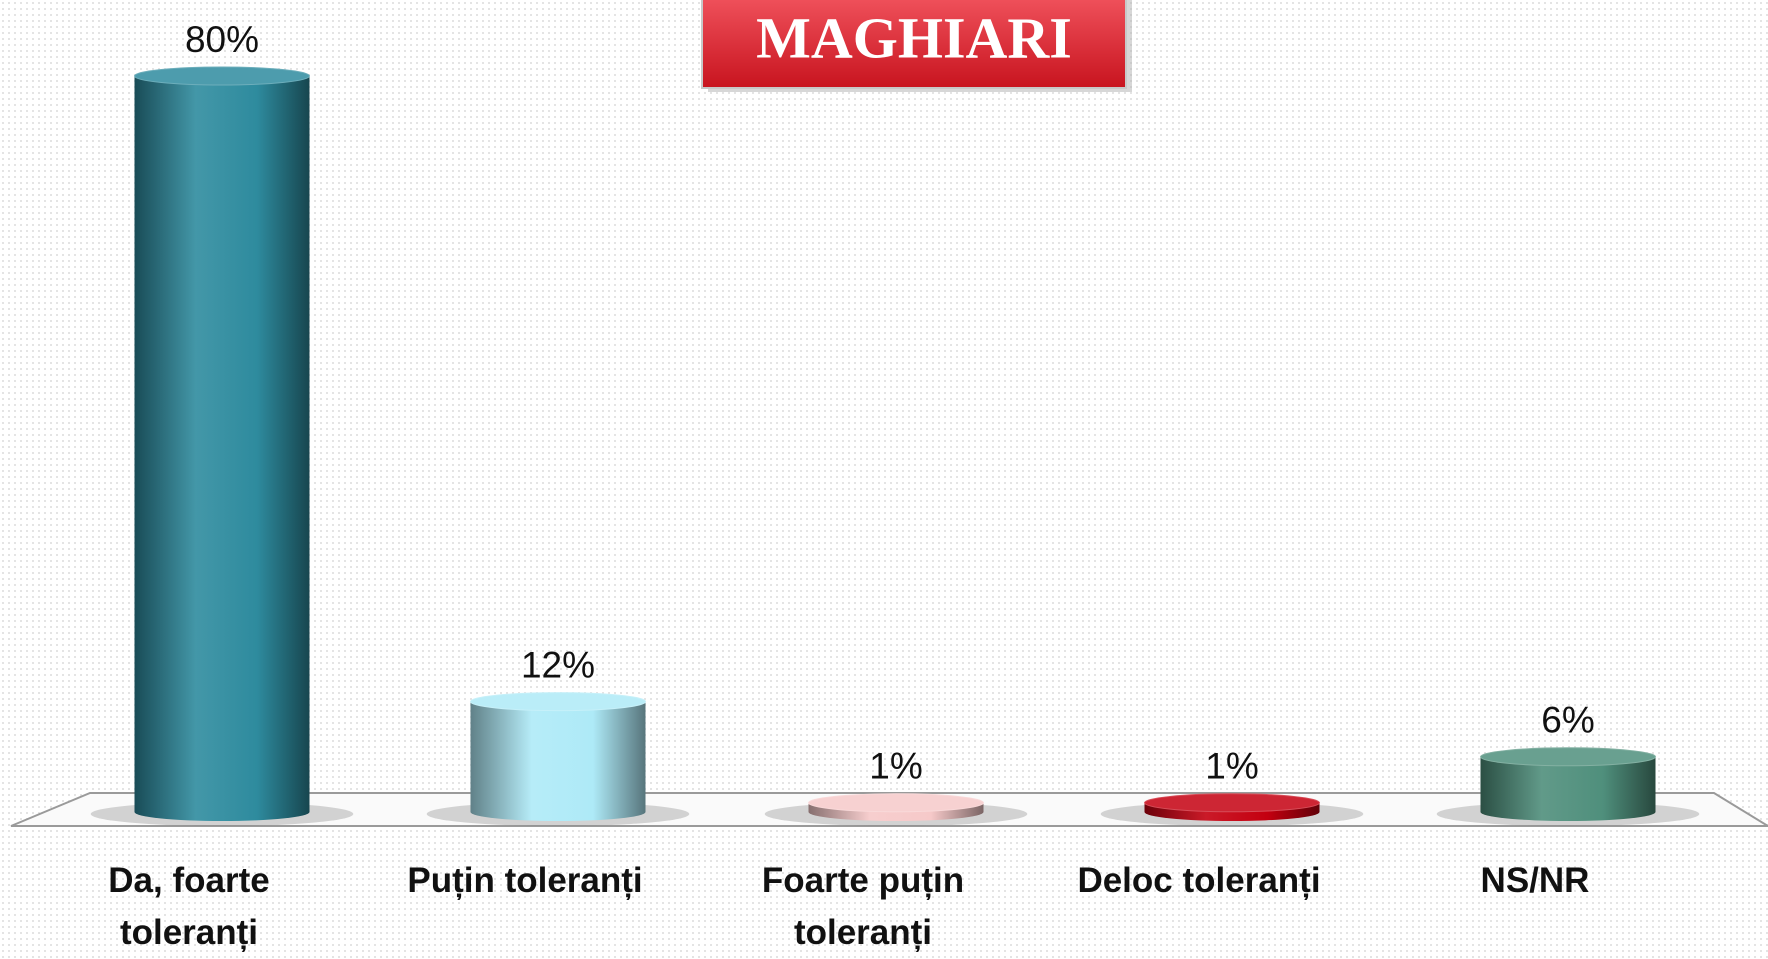 The width and height of the screenshot is (1768, 959). I want to click on category-label: NS/NR, so click(1535, 880).